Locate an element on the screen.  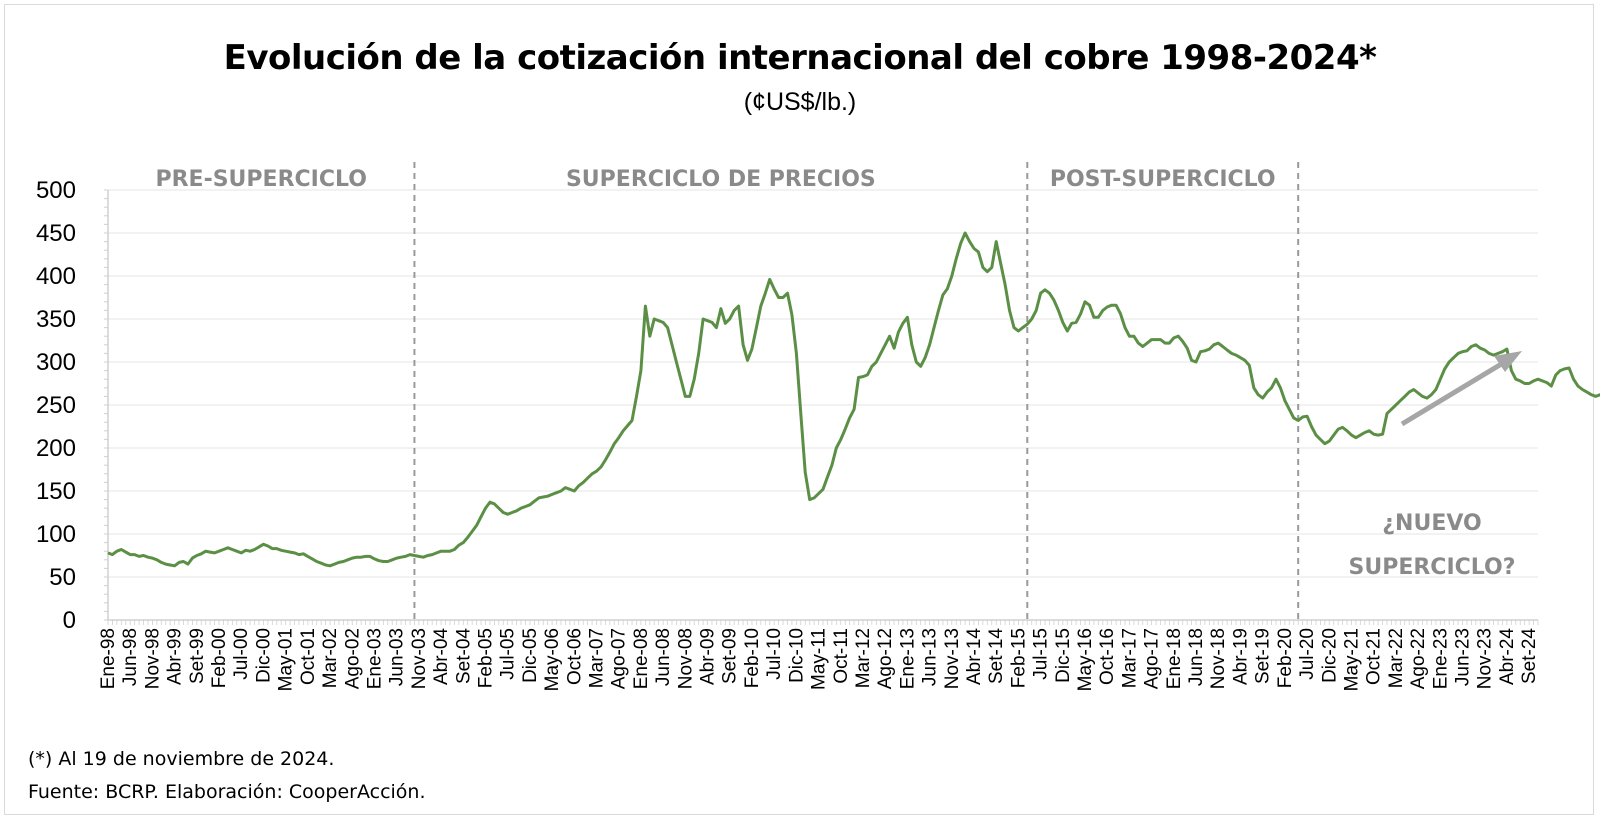
x-tick-label: May-01 is located at coordinates (286, 659).